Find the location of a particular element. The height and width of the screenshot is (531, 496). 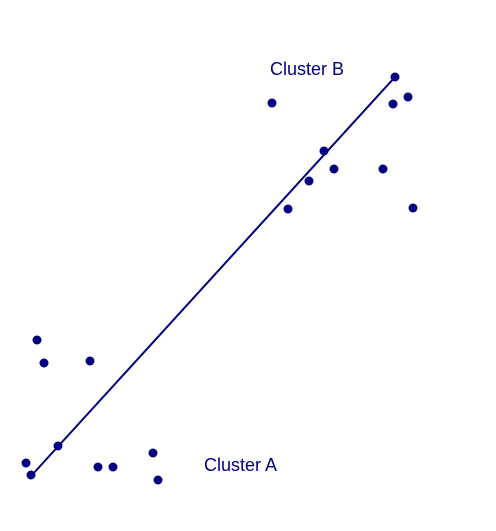

cluster-b-label: Cluster B is located at coordinates (307, 69).